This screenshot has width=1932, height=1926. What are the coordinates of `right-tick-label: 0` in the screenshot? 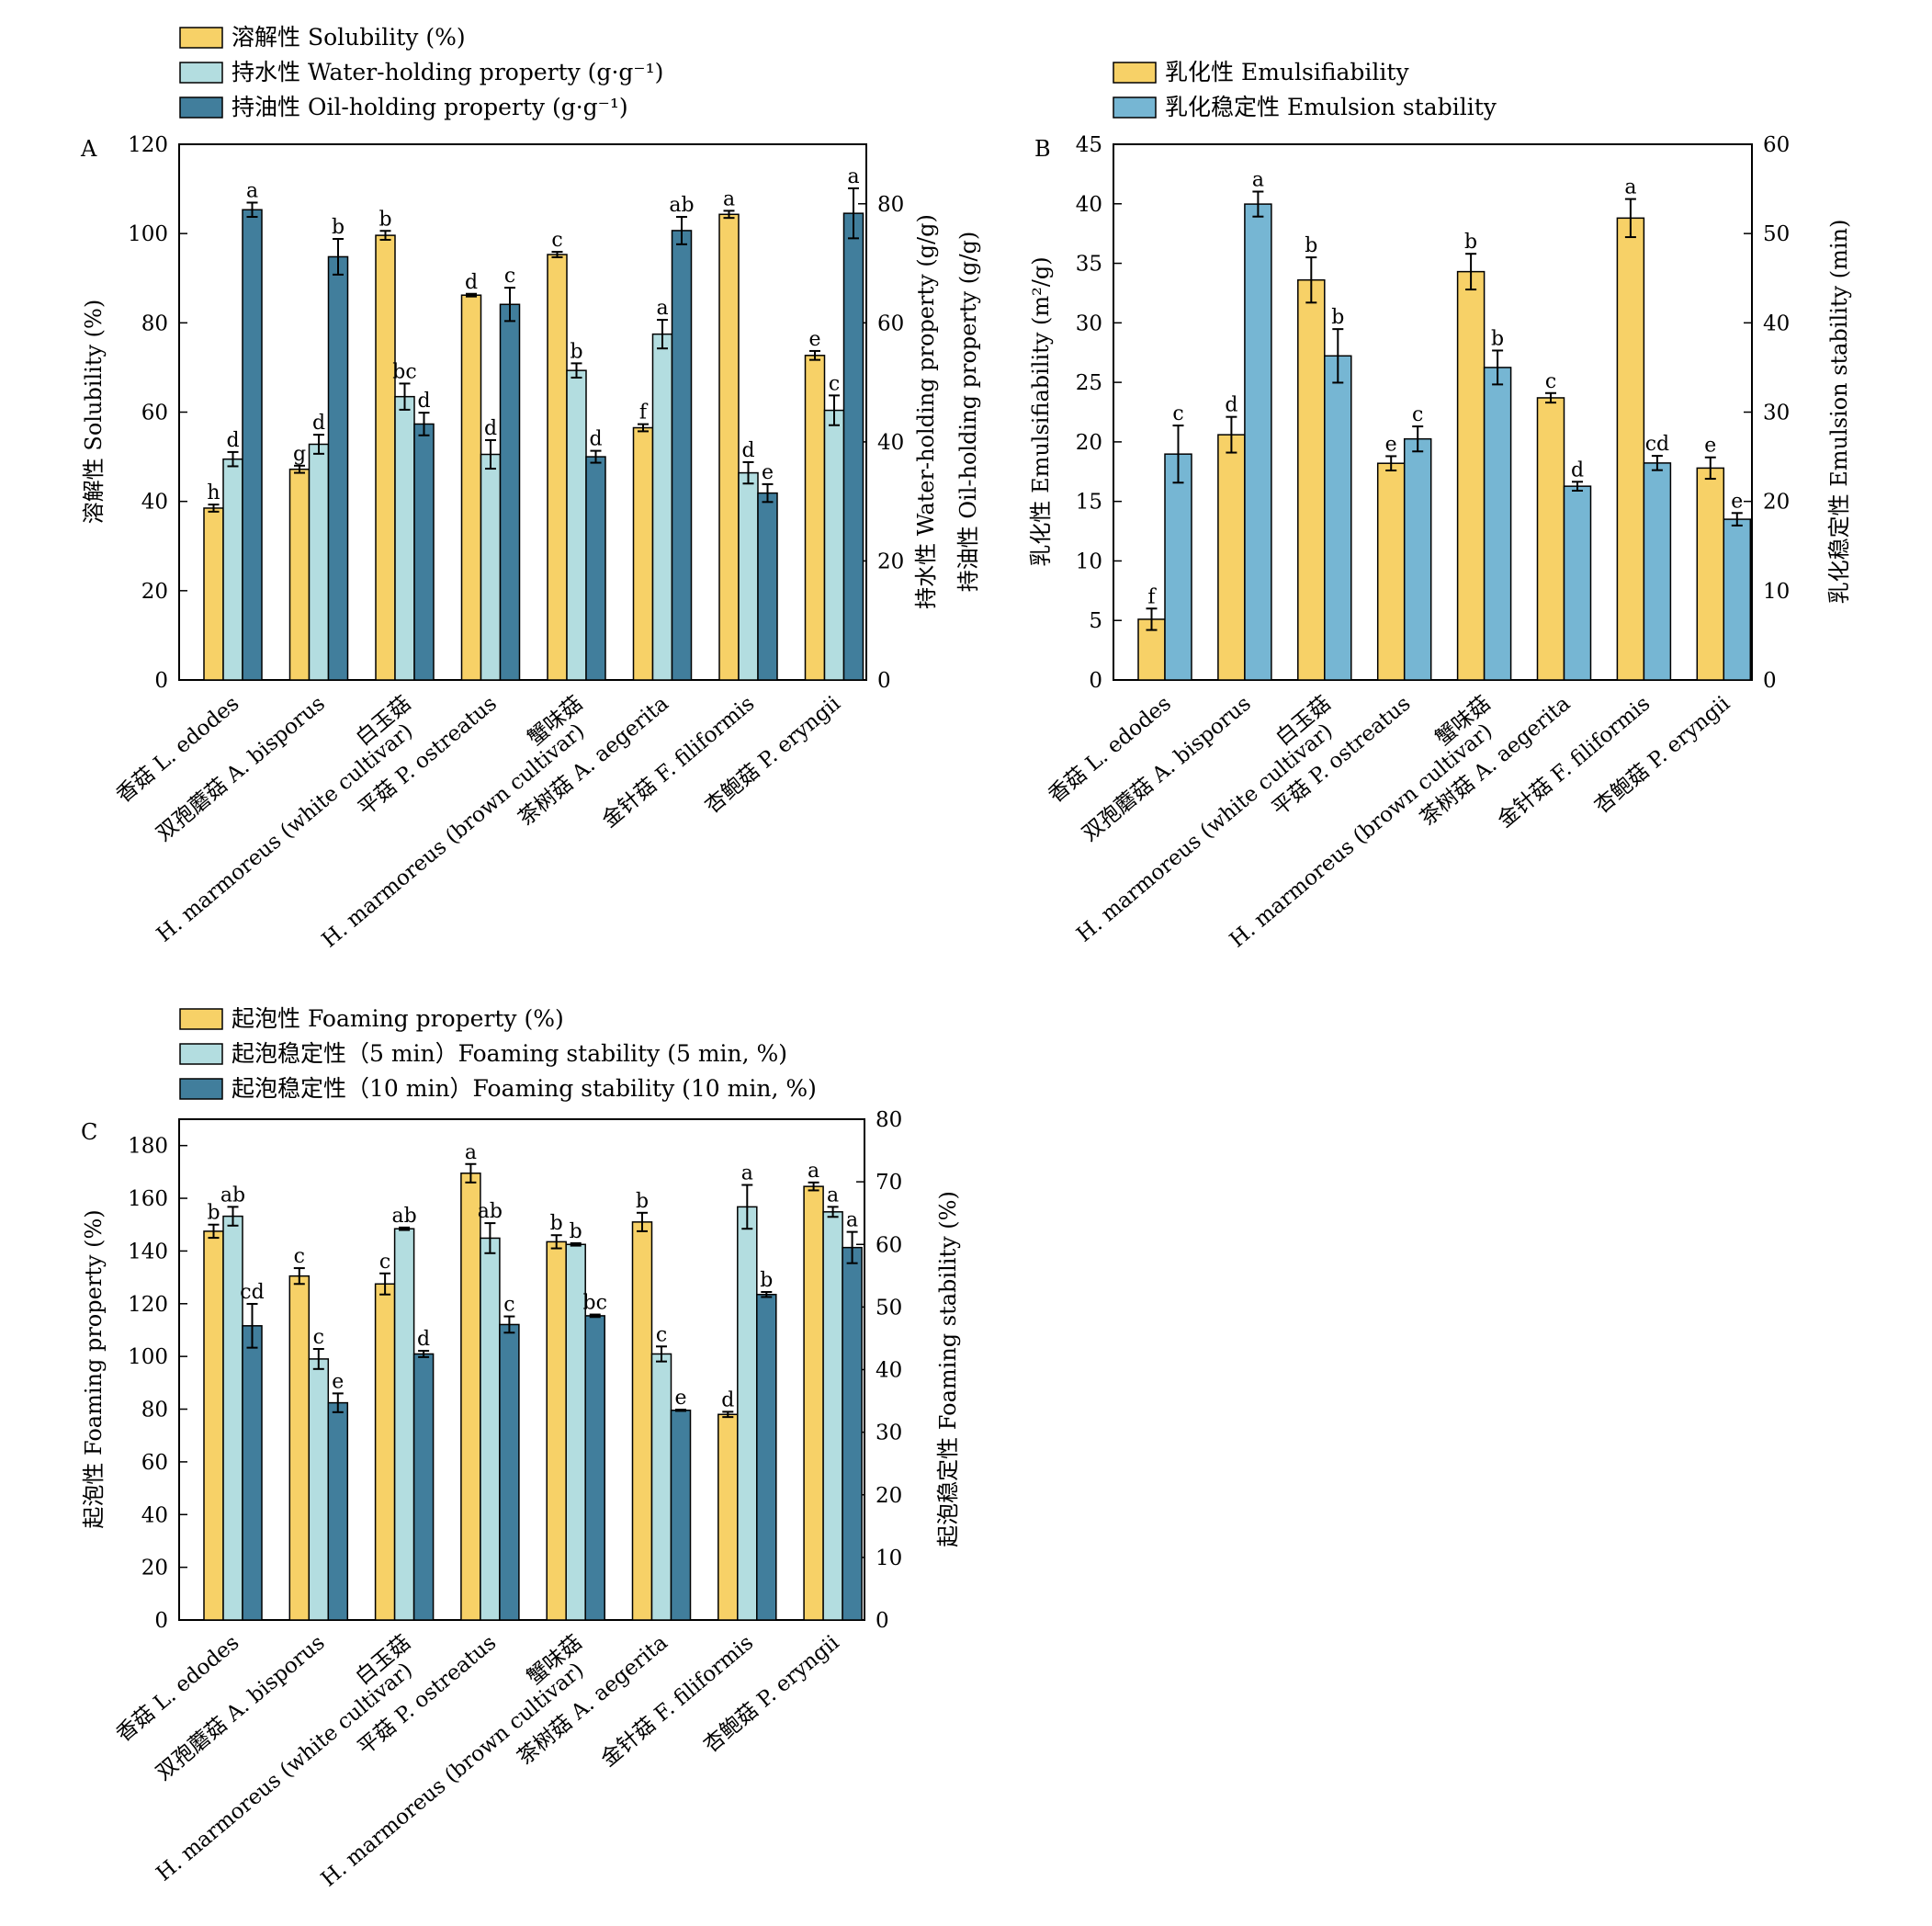 It's located at (1770, 681).